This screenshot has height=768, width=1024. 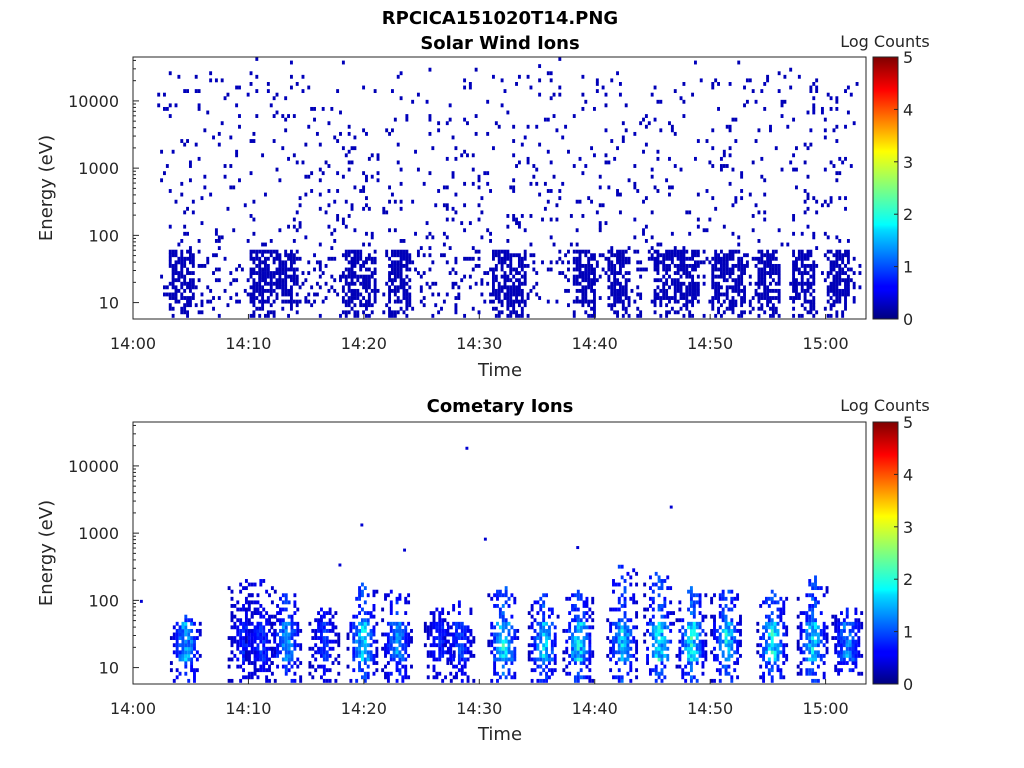 I want to click on x-tick-label: 14:40, so click(x=595, y=708).